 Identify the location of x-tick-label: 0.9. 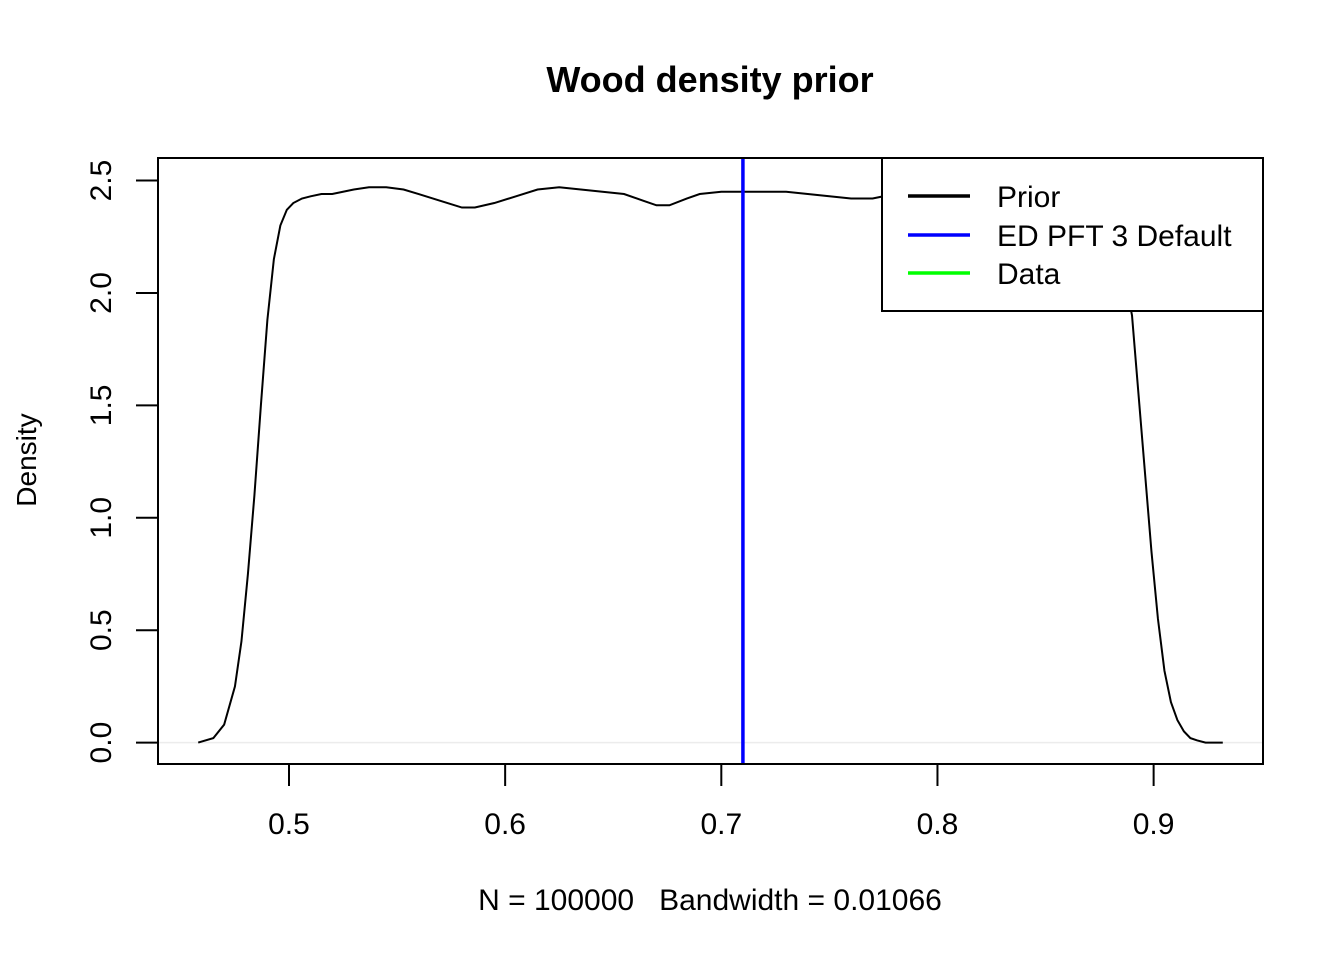
(1154, 824).